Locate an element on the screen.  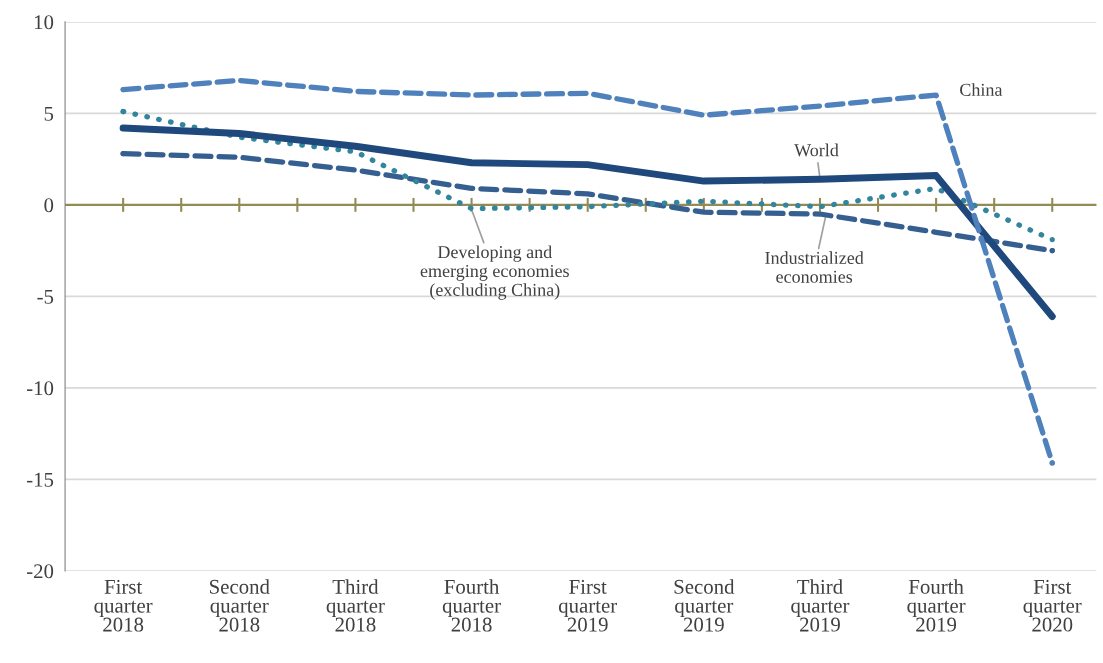
x-tick-label: Third quarter 2018 is located at coordinates (355, 605).